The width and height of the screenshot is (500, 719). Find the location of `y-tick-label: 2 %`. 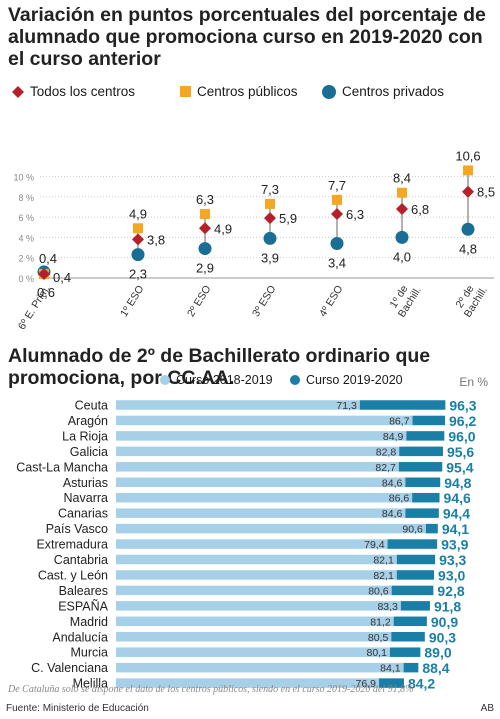

y-tick-label: 2 % is located at coordinates (26, 259).